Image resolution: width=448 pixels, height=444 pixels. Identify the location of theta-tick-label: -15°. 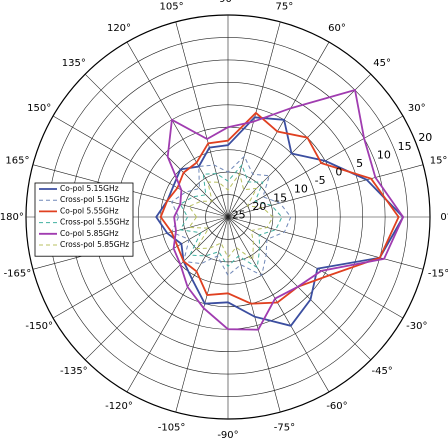
(438, 273).